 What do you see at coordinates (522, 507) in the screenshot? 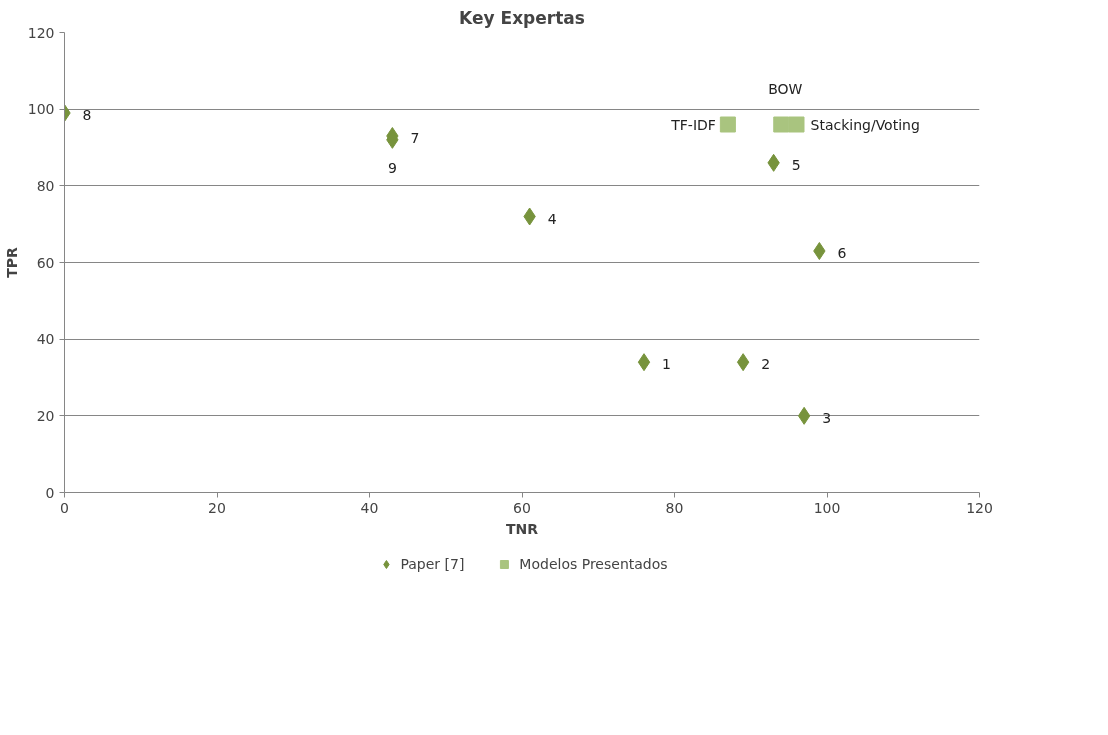
I see `x-tick-label: 60` at bounding box center [522, 507].